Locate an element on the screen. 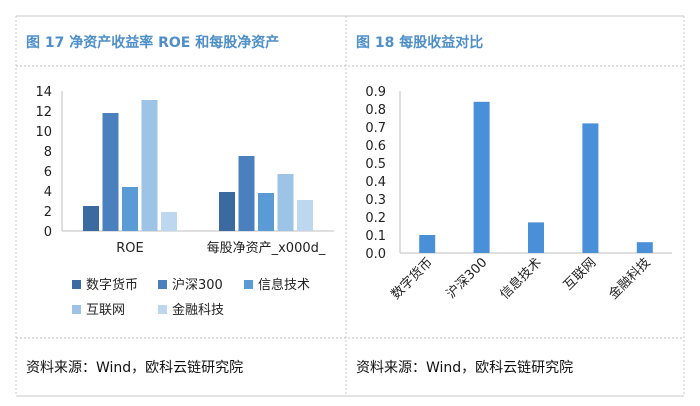 The width and height of the screenshot is (700, 406). y-tick-label: 0.4 is located at coordinates (375, 182).